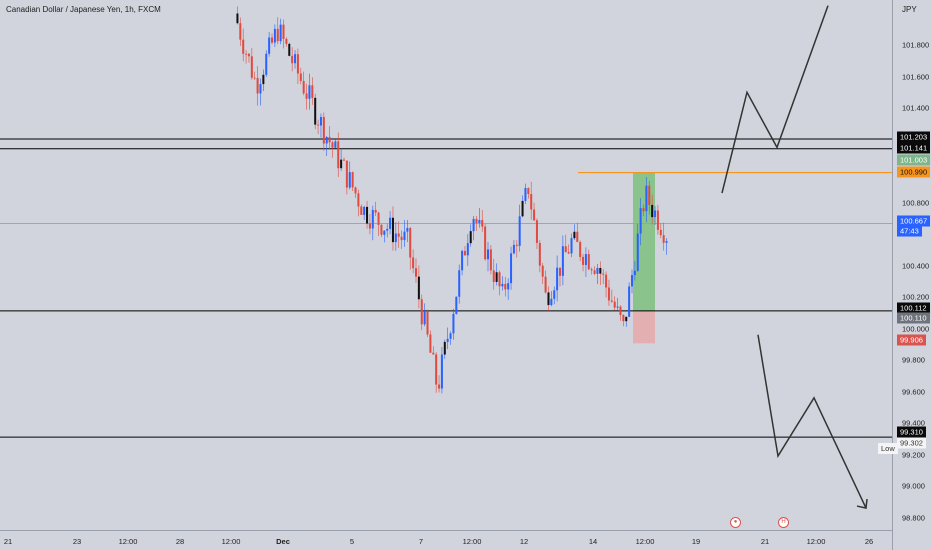 The width and height of the screenshot is (932, 550). What do you see at coordinates (696, 541) in the screenshot?
I see `time-tick-label: 19` at bounding box center [696, 541].